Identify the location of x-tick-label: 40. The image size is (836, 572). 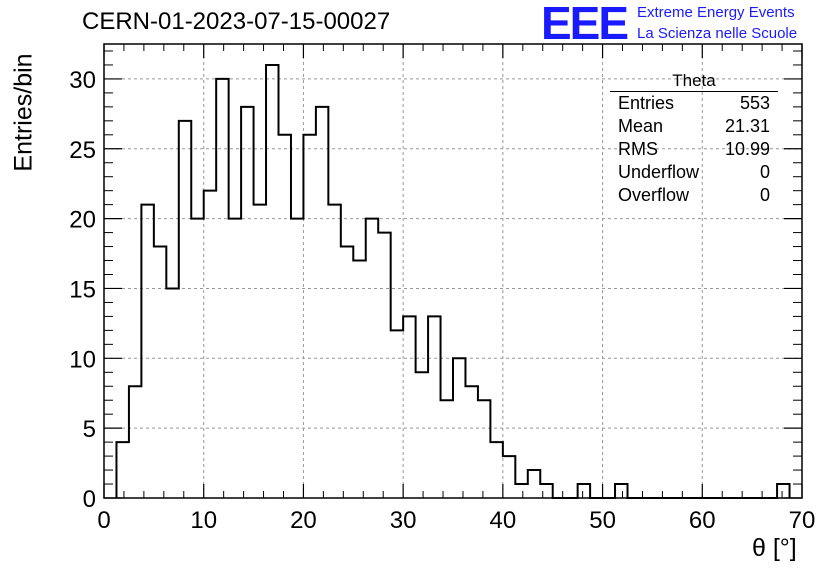
(503, 520).